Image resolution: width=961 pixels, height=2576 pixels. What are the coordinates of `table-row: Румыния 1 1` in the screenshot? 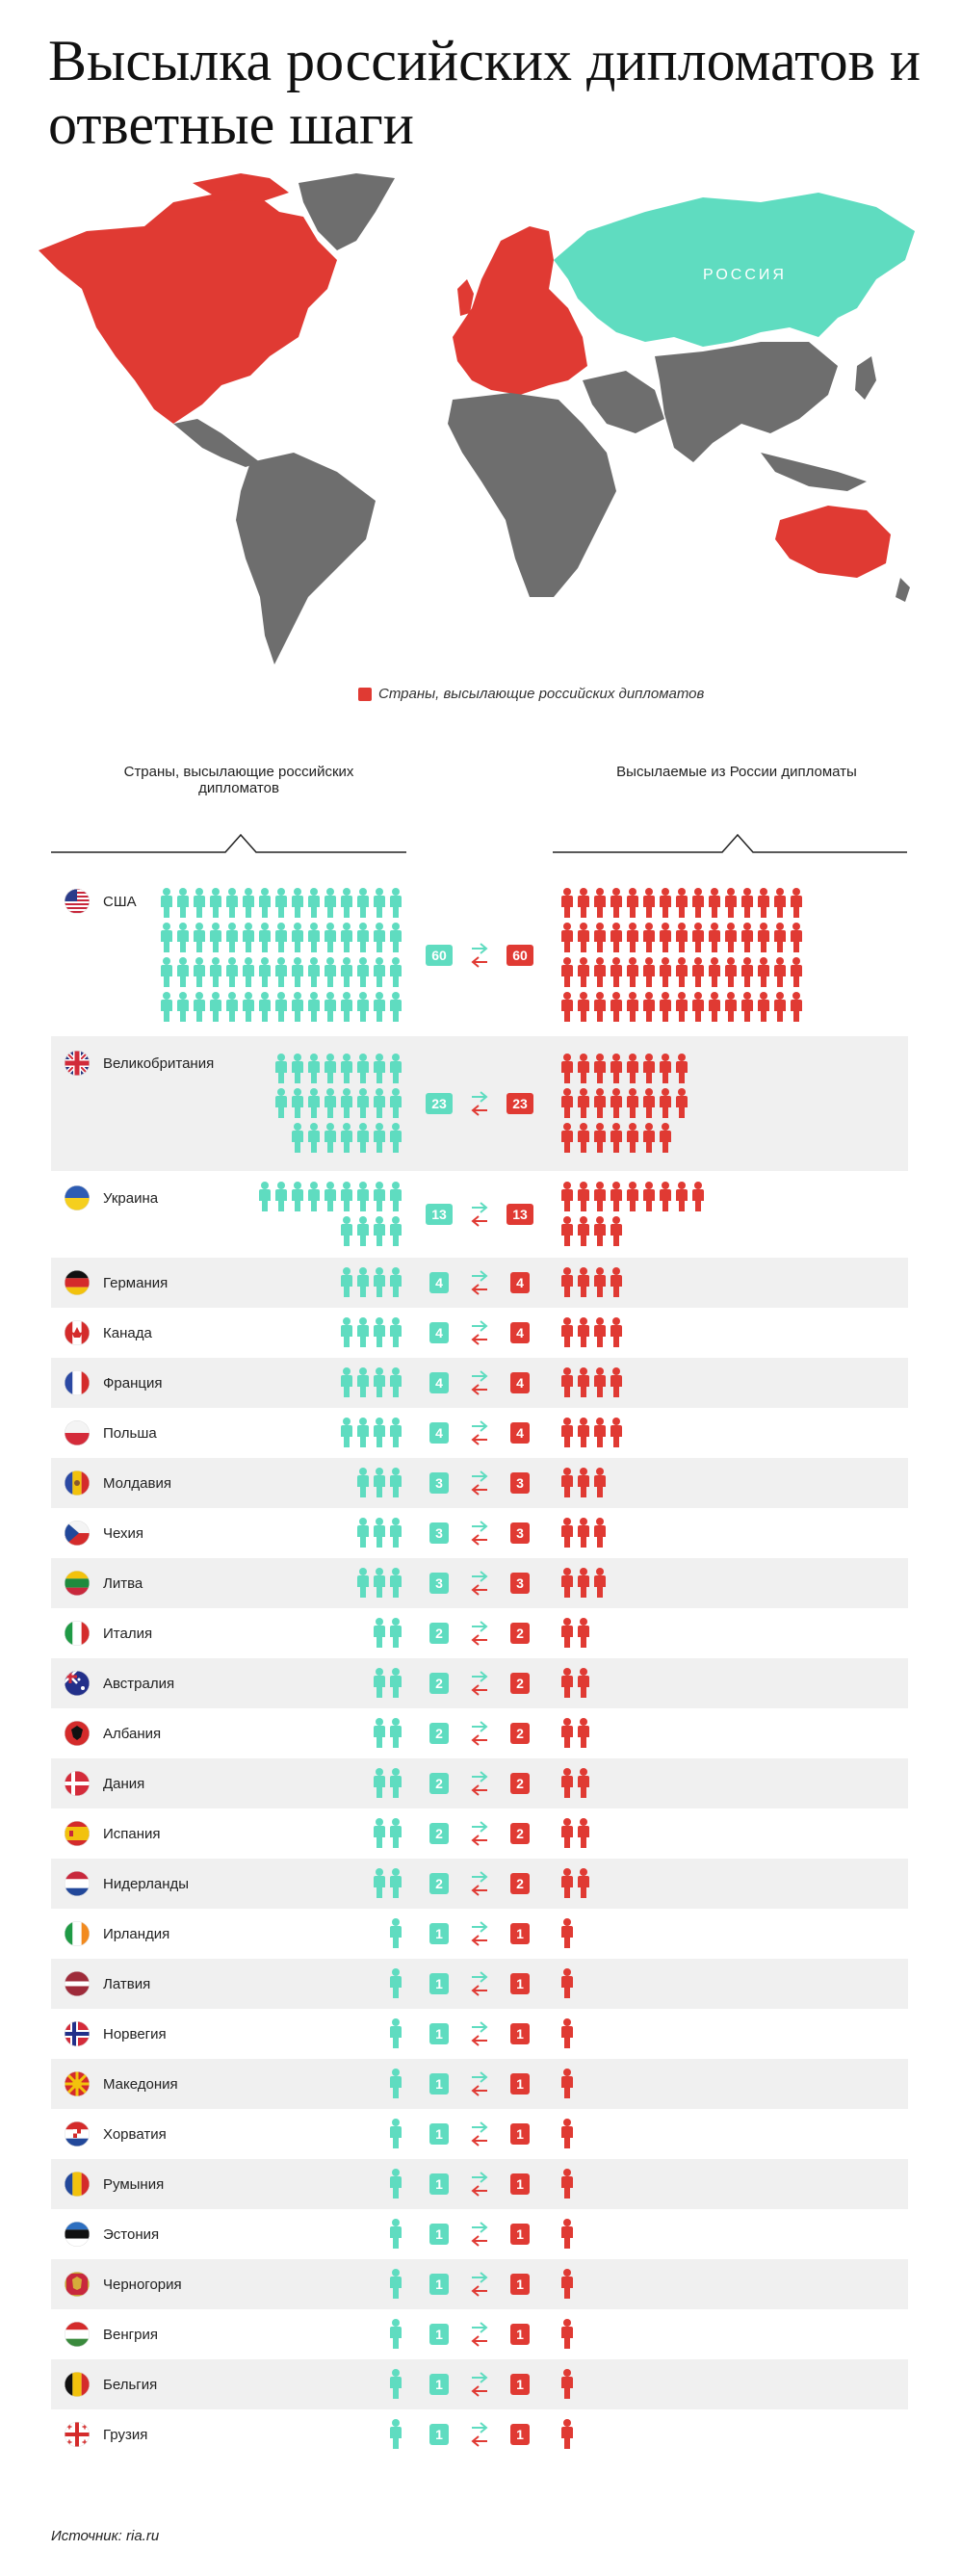 It's located at (480, 2184).